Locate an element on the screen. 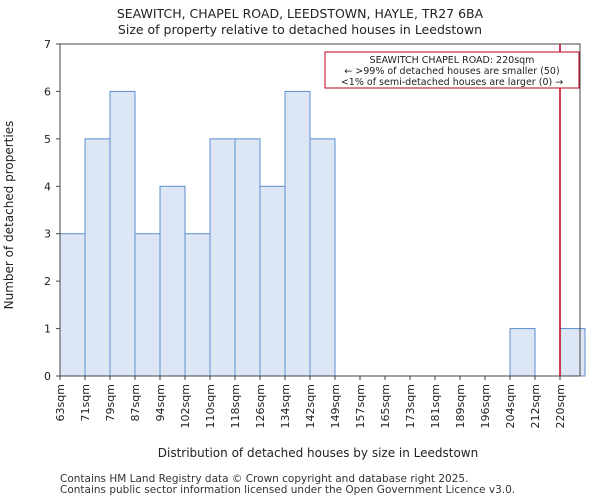  bar-79sqm is located at coordinates (122, 233).